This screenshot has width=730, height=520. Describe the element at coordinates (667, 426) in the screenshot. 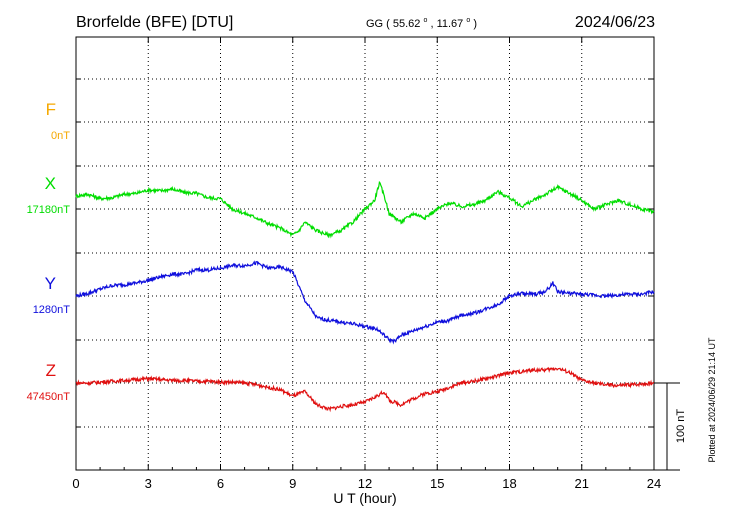

I see `scale-bar` at that location.